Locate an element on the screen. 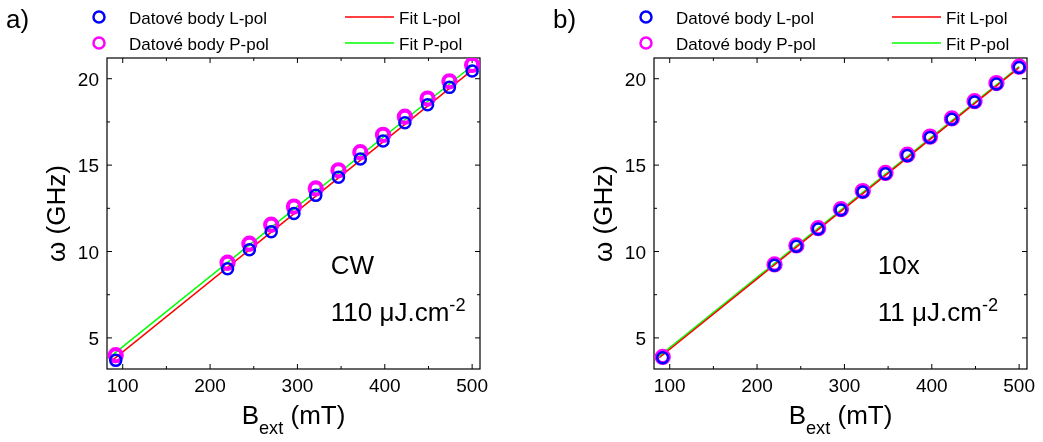  annotation: 10x is located at coordinates (898, 265).